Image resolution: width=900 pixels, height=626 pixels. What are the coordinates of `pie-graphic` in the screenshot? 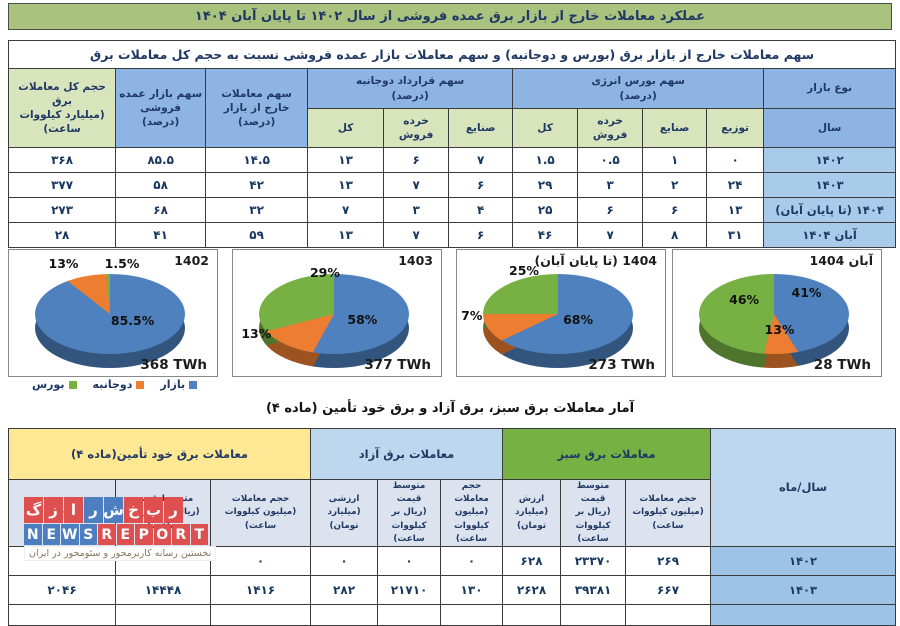 It's located at (334, 322).